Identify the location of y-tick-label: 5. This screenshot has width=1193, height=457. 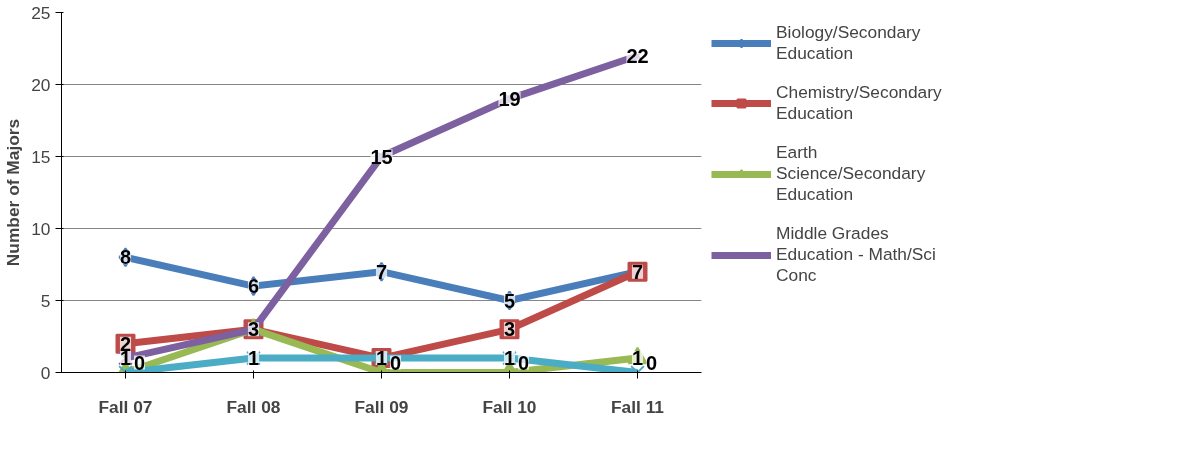
(45, 300).